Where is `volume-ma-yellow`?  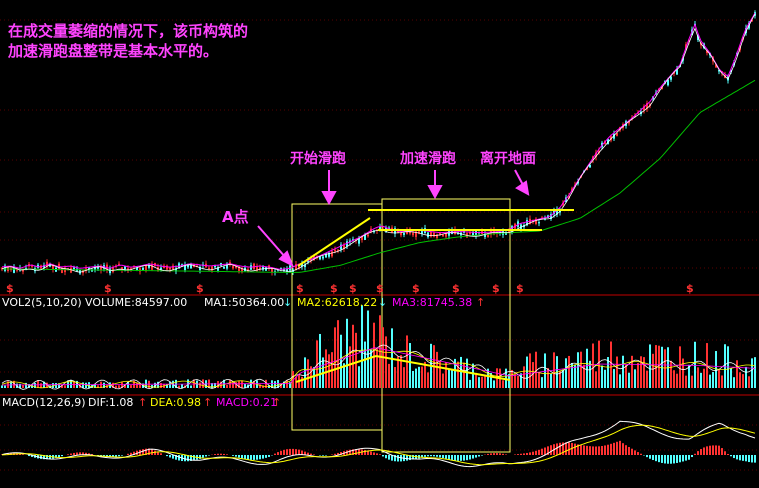 volume-ma-yellow is located at coordinates (378, 369).